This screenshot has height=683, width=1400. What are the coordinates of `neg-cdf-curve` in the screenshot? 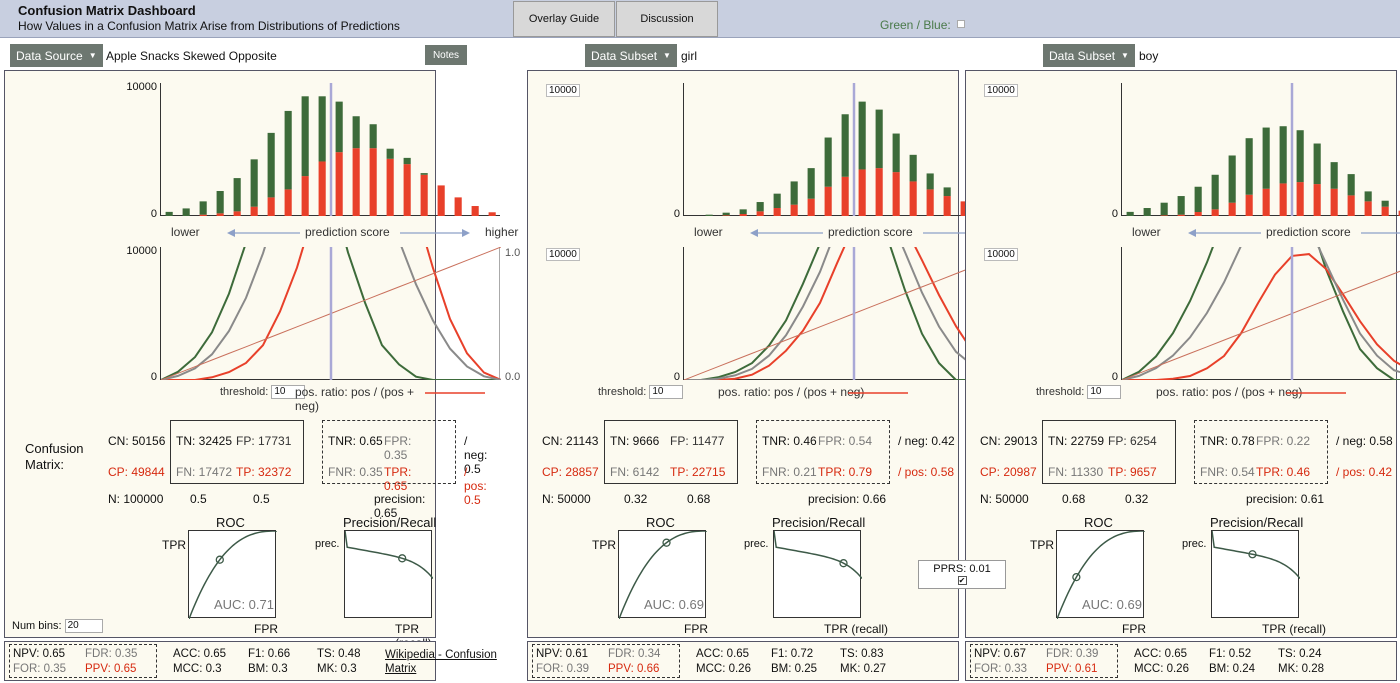 It's located at (1260, 261).